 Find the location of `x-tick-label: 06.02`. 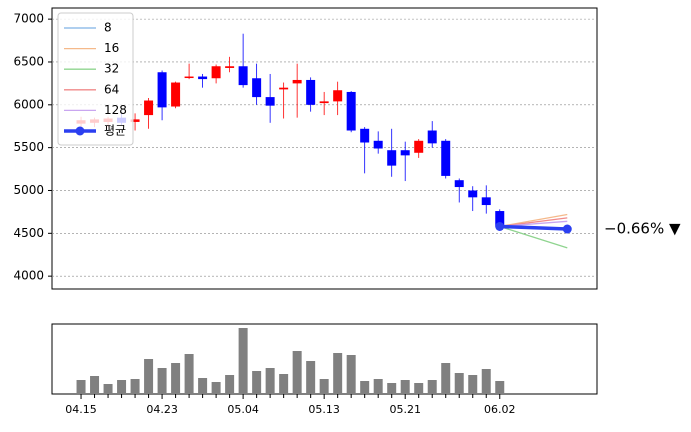

x-tick-label: 06.02 is located at coordinates (500, 409).